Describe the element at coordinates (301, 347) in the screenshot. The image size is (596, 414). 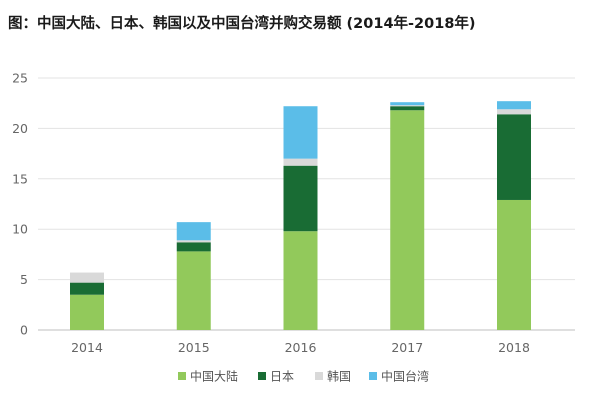
I see `x-tick-label: 2016` at that location.